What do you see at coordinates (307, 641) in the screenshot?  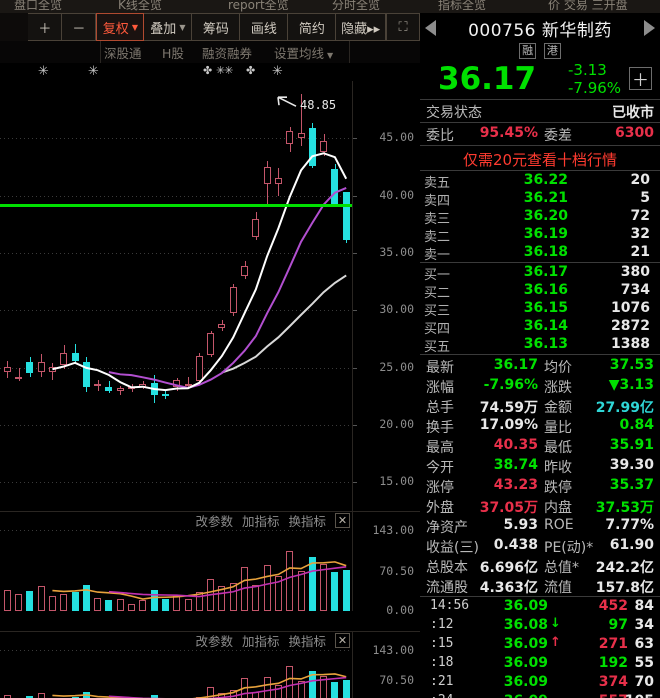 I see `change-indicator-button-2: 换指标` at bounding box center [307, 641].